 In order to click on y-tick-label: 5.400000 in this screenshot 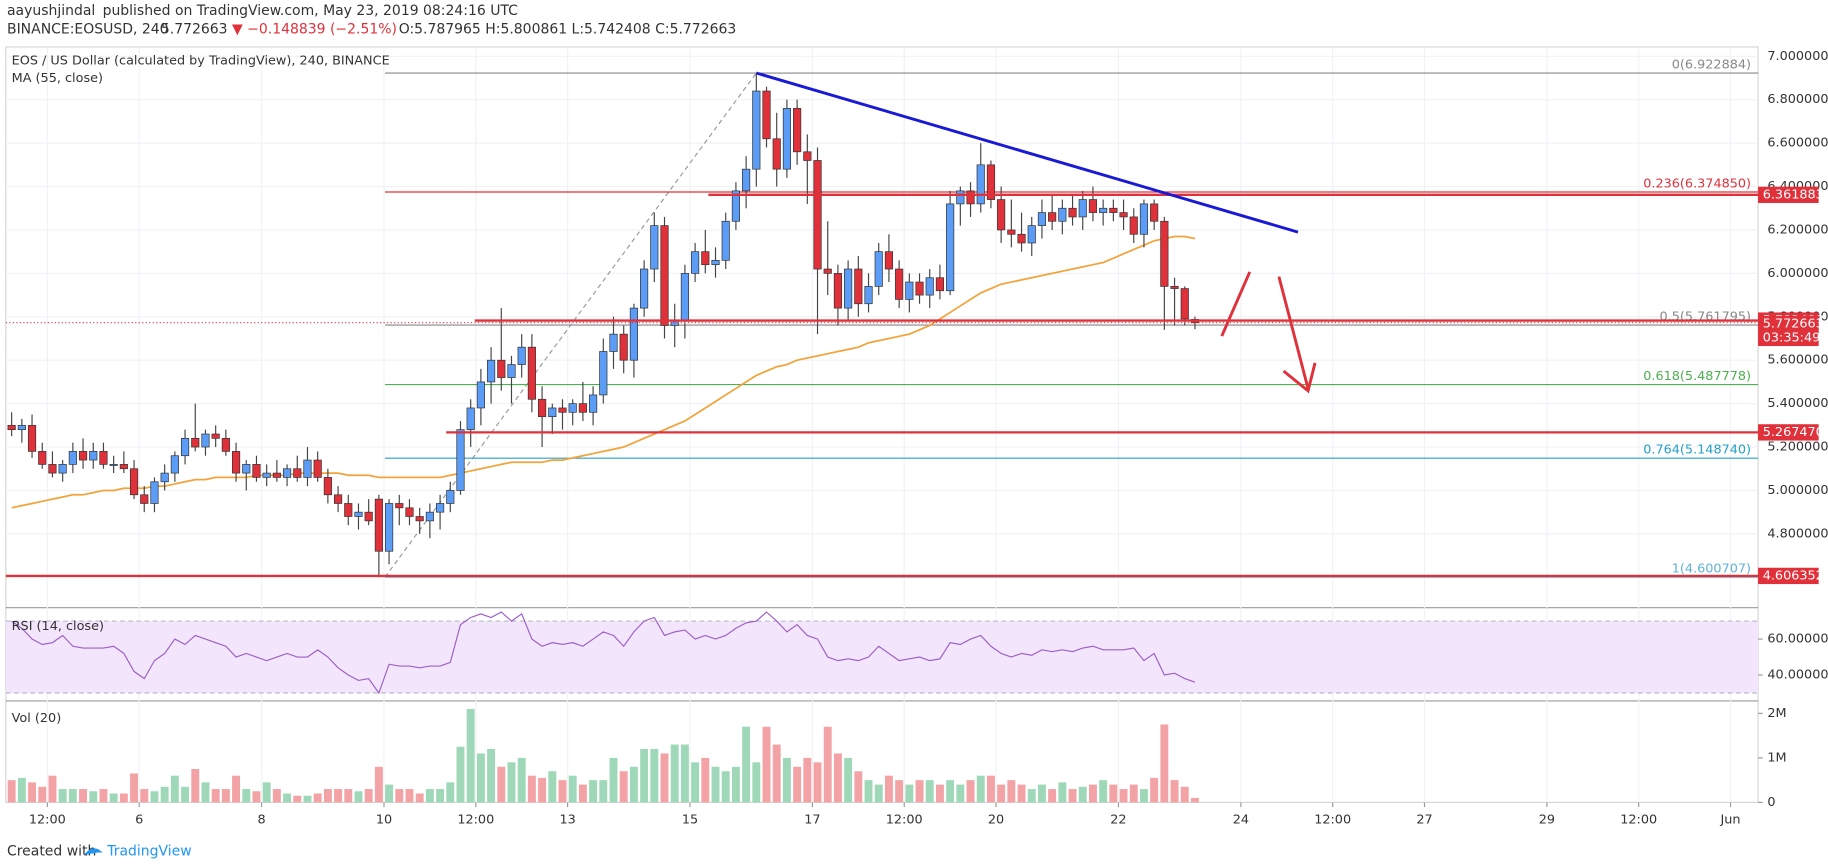, I will do `click(1797, 403)`.